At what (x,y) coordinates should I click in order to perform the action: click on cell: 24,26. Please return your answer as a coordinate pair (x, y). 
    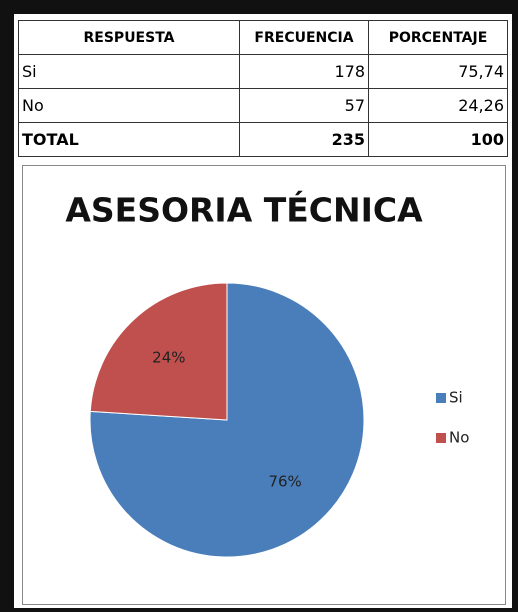
    Looking at the image, I should click on (438, 105).